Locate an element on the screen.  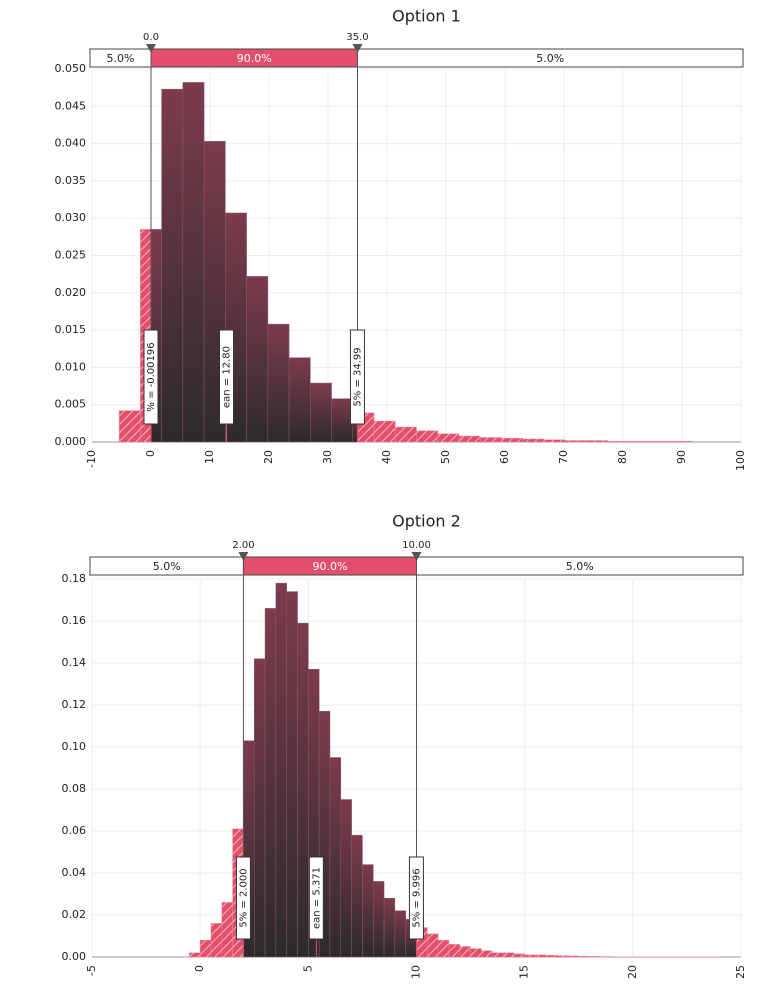
x-tick-label: 100 is located at coordinates (740, 460).